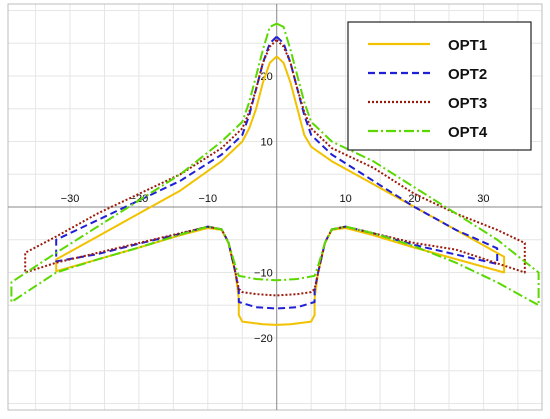  Describe the element at coordinates (346, 199) in the screenshot. I see `x-tick-label: 10` at that location.